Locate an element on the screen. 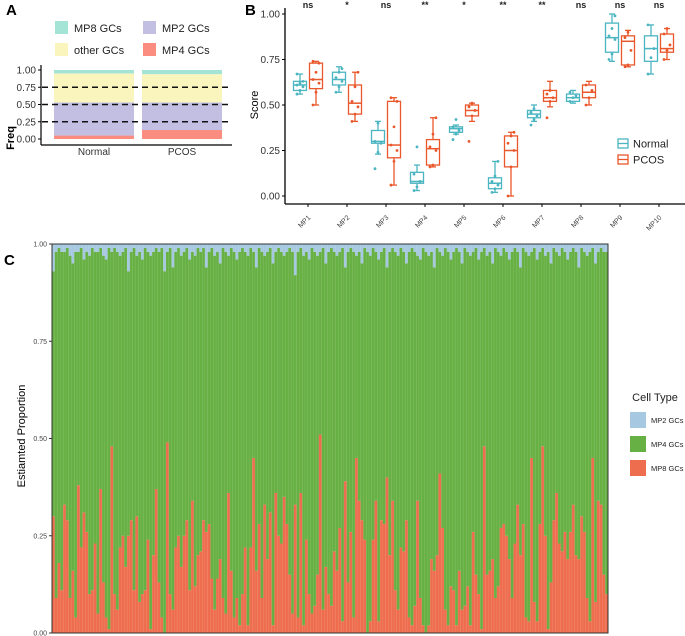 The height and width of the screenshot is (636, 685). legend-label: other GCs is located at coordinates (99, 51).